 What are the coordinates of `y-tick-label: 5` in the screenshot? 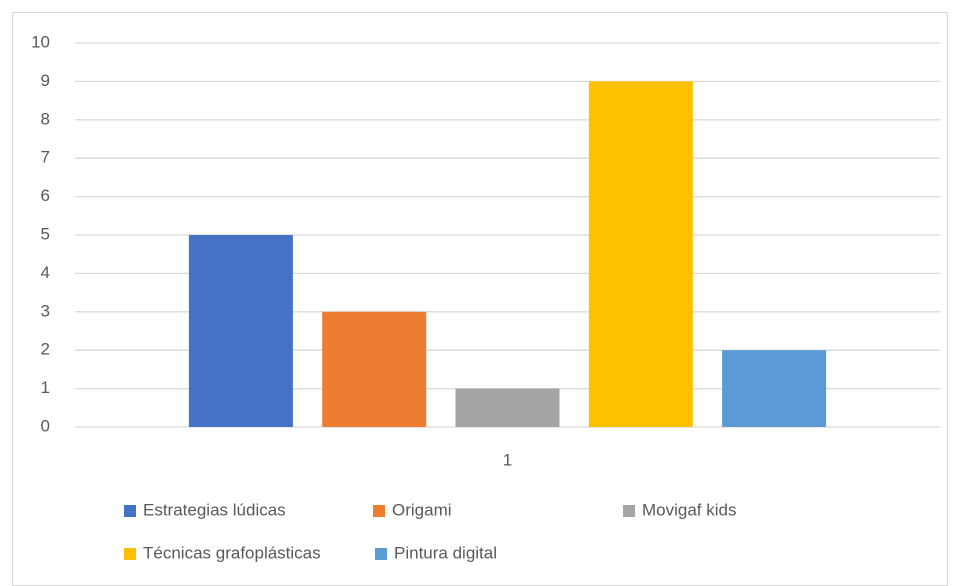 It's located at (45, 233).